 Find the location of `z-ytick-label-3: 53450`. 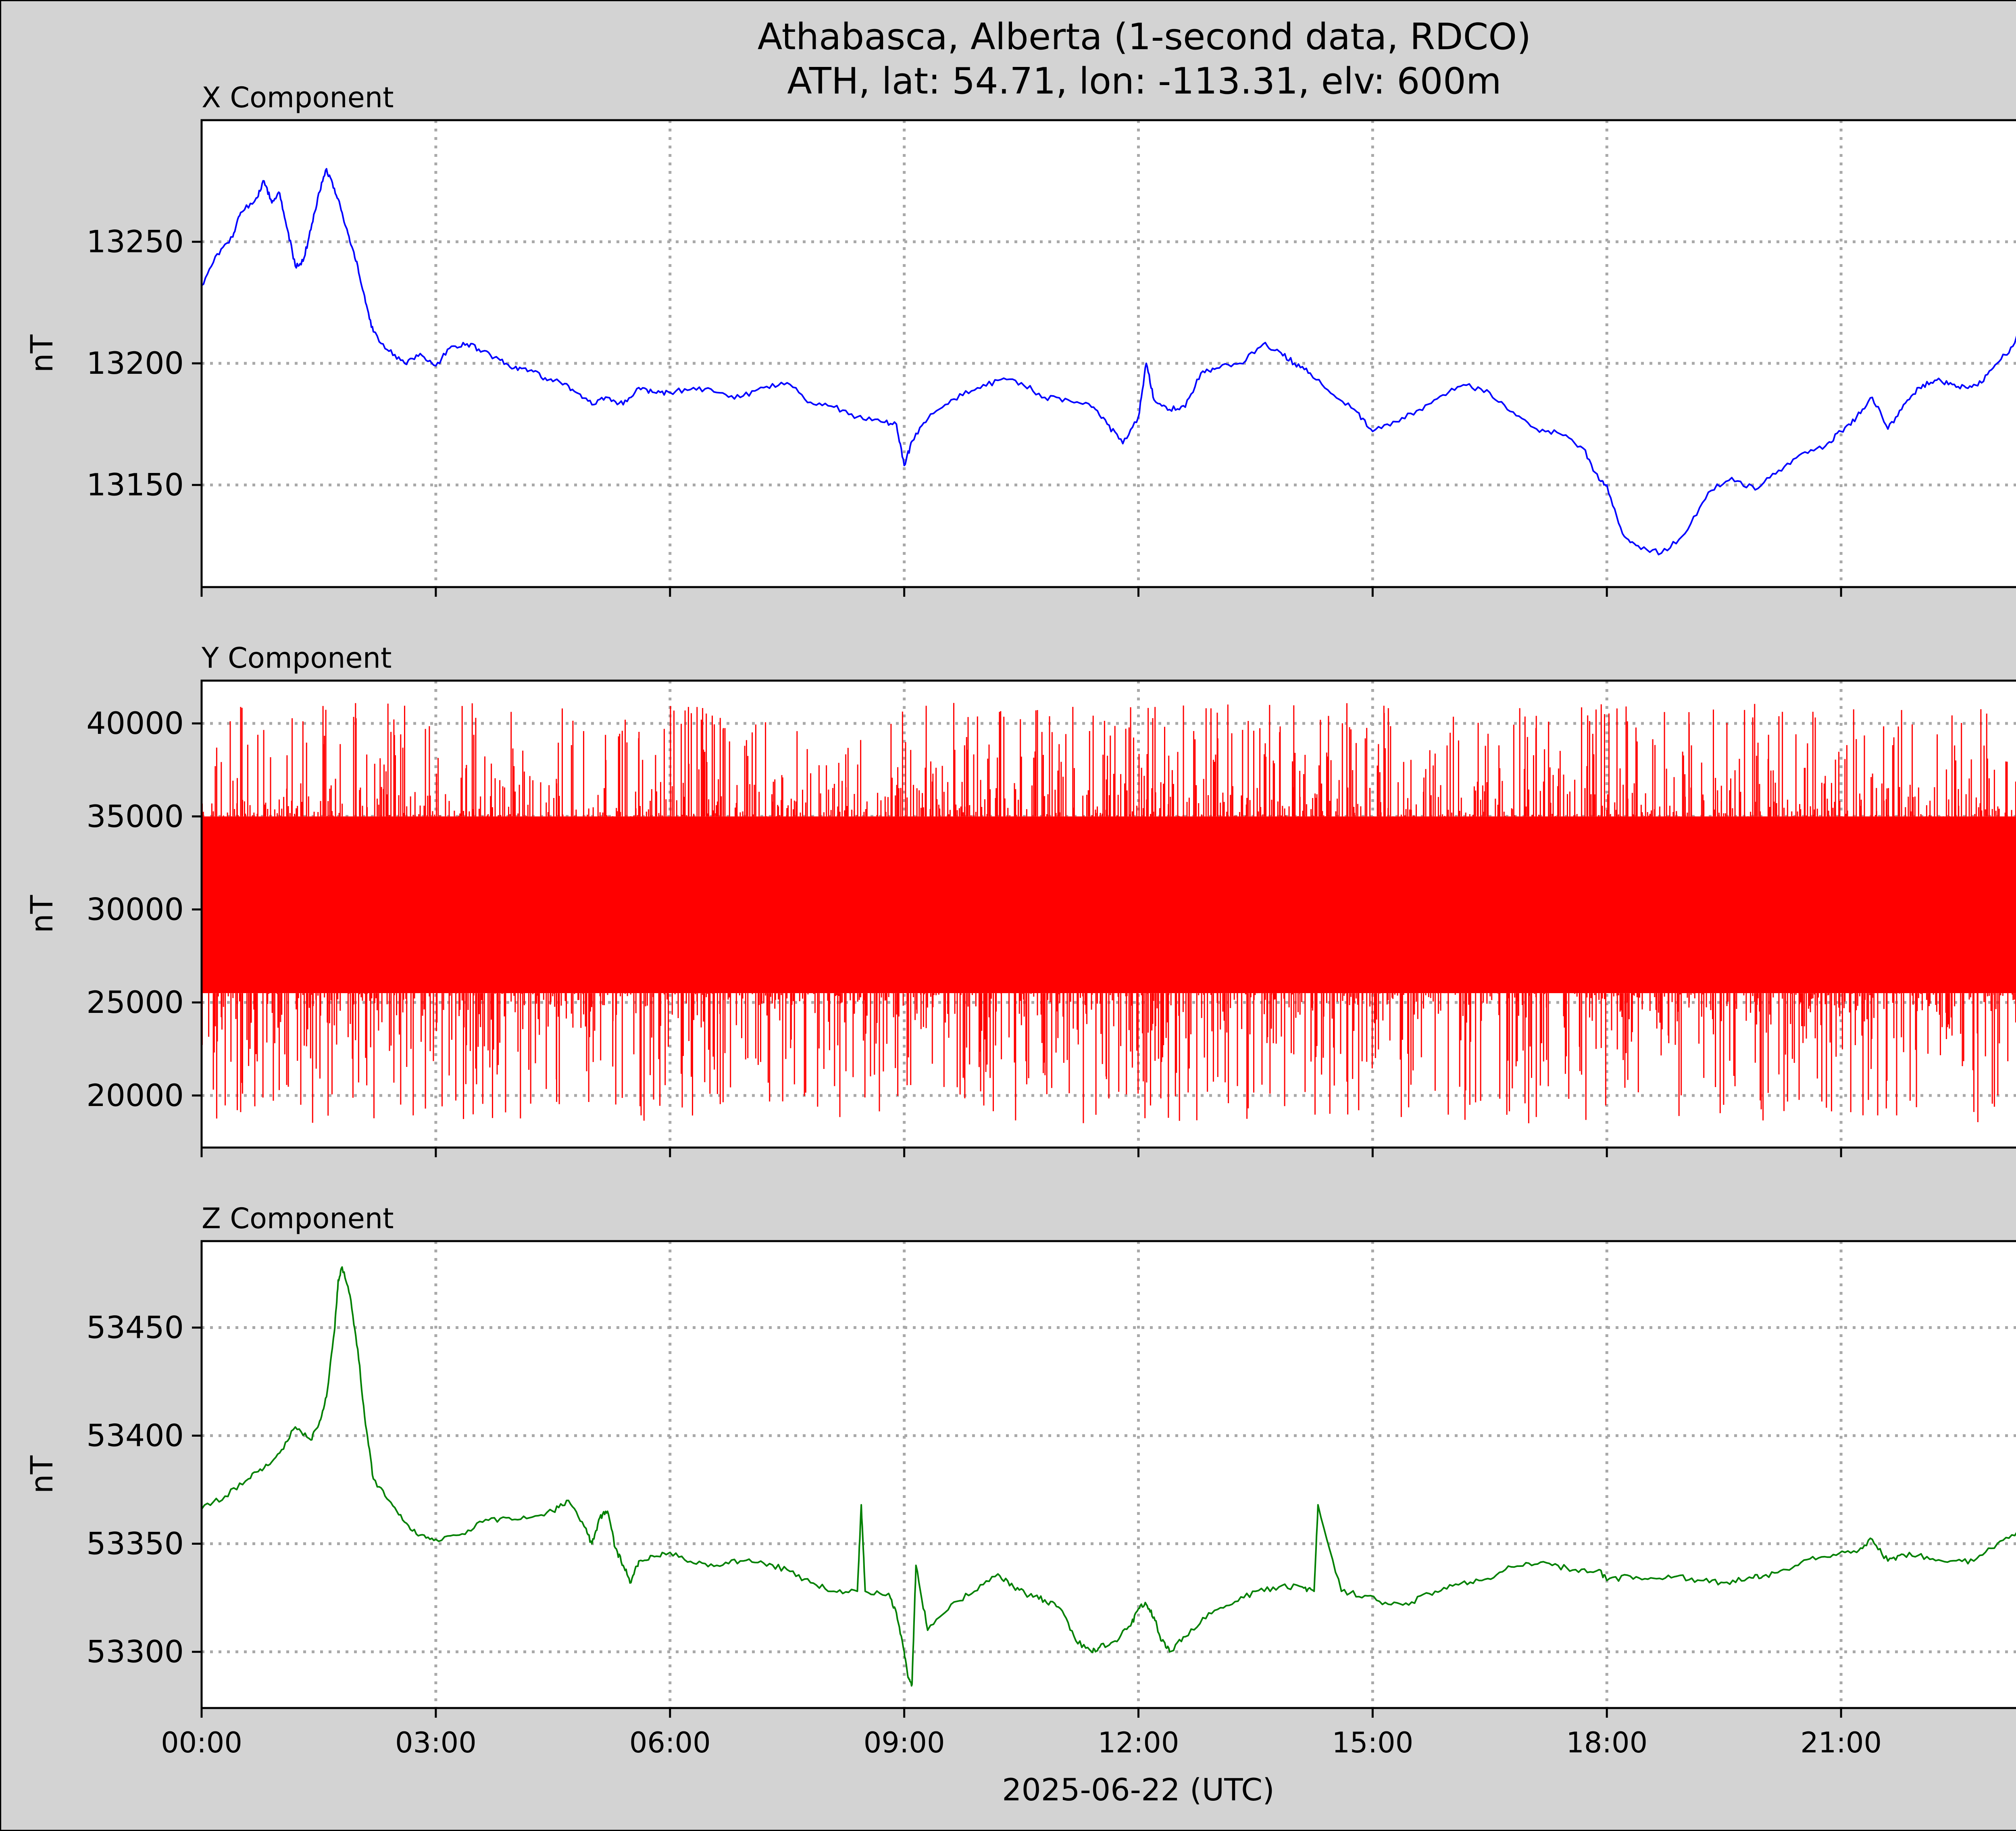

z-ytick-label-3: 53450 is located at coordinates (135, 1327).